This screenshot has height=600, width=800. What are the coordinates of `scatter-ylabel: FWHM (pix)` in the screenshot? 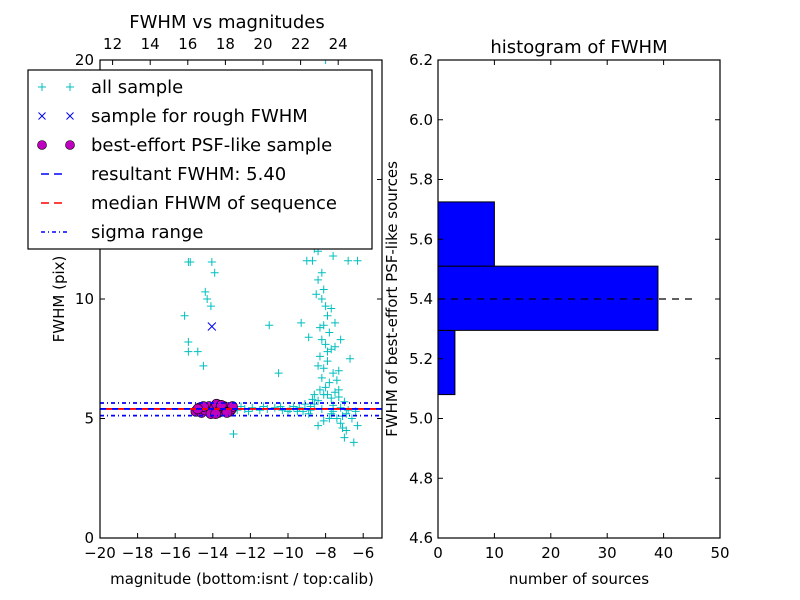 It's located at (59, 299).